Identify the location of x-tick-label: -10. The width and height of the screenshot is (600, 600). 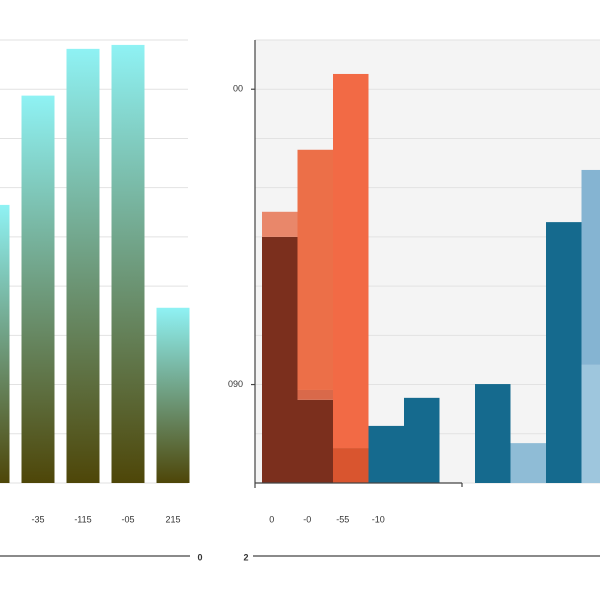
(378, 519).